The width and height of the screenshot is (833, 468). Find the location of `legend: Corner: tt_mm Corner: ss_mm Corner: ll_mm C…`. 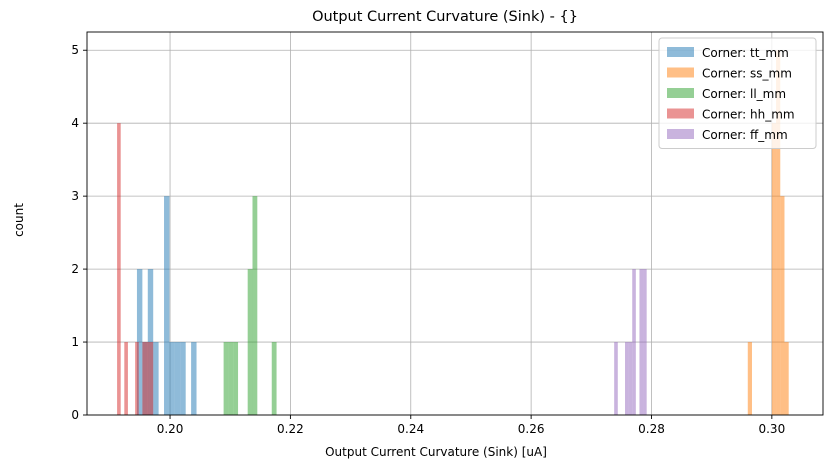

legend: Corner: tt_mm Corner: ss_mm Corner: ll_mm C… is located at coordinates (737, 93).